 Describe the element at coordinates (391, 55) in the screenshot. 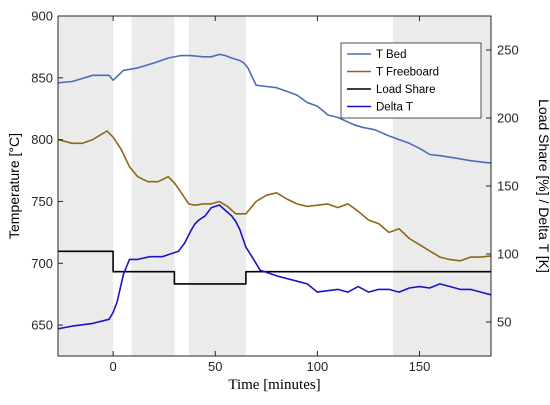

I see `legend-entry: T Bed` at that location.